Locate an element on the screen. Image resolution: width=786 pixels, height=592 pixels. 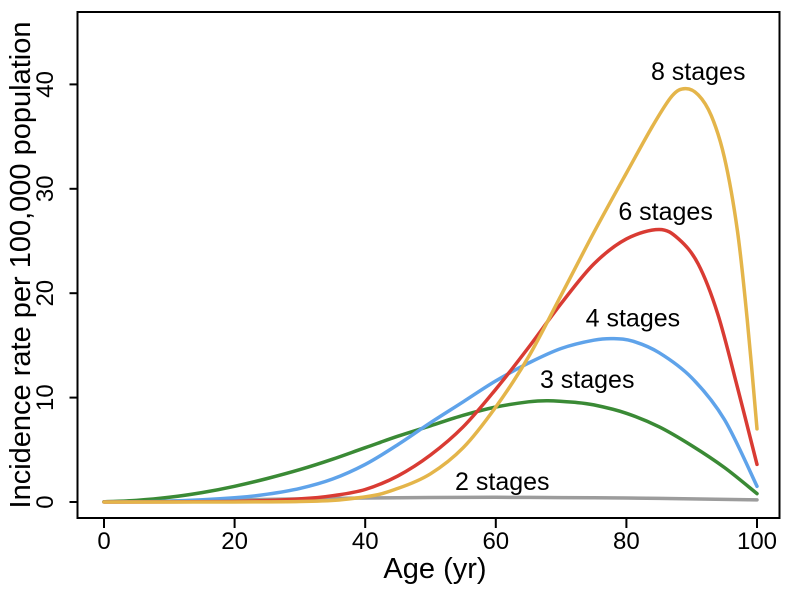
x-tick-label: 0 is located at coordinates (103, 541).